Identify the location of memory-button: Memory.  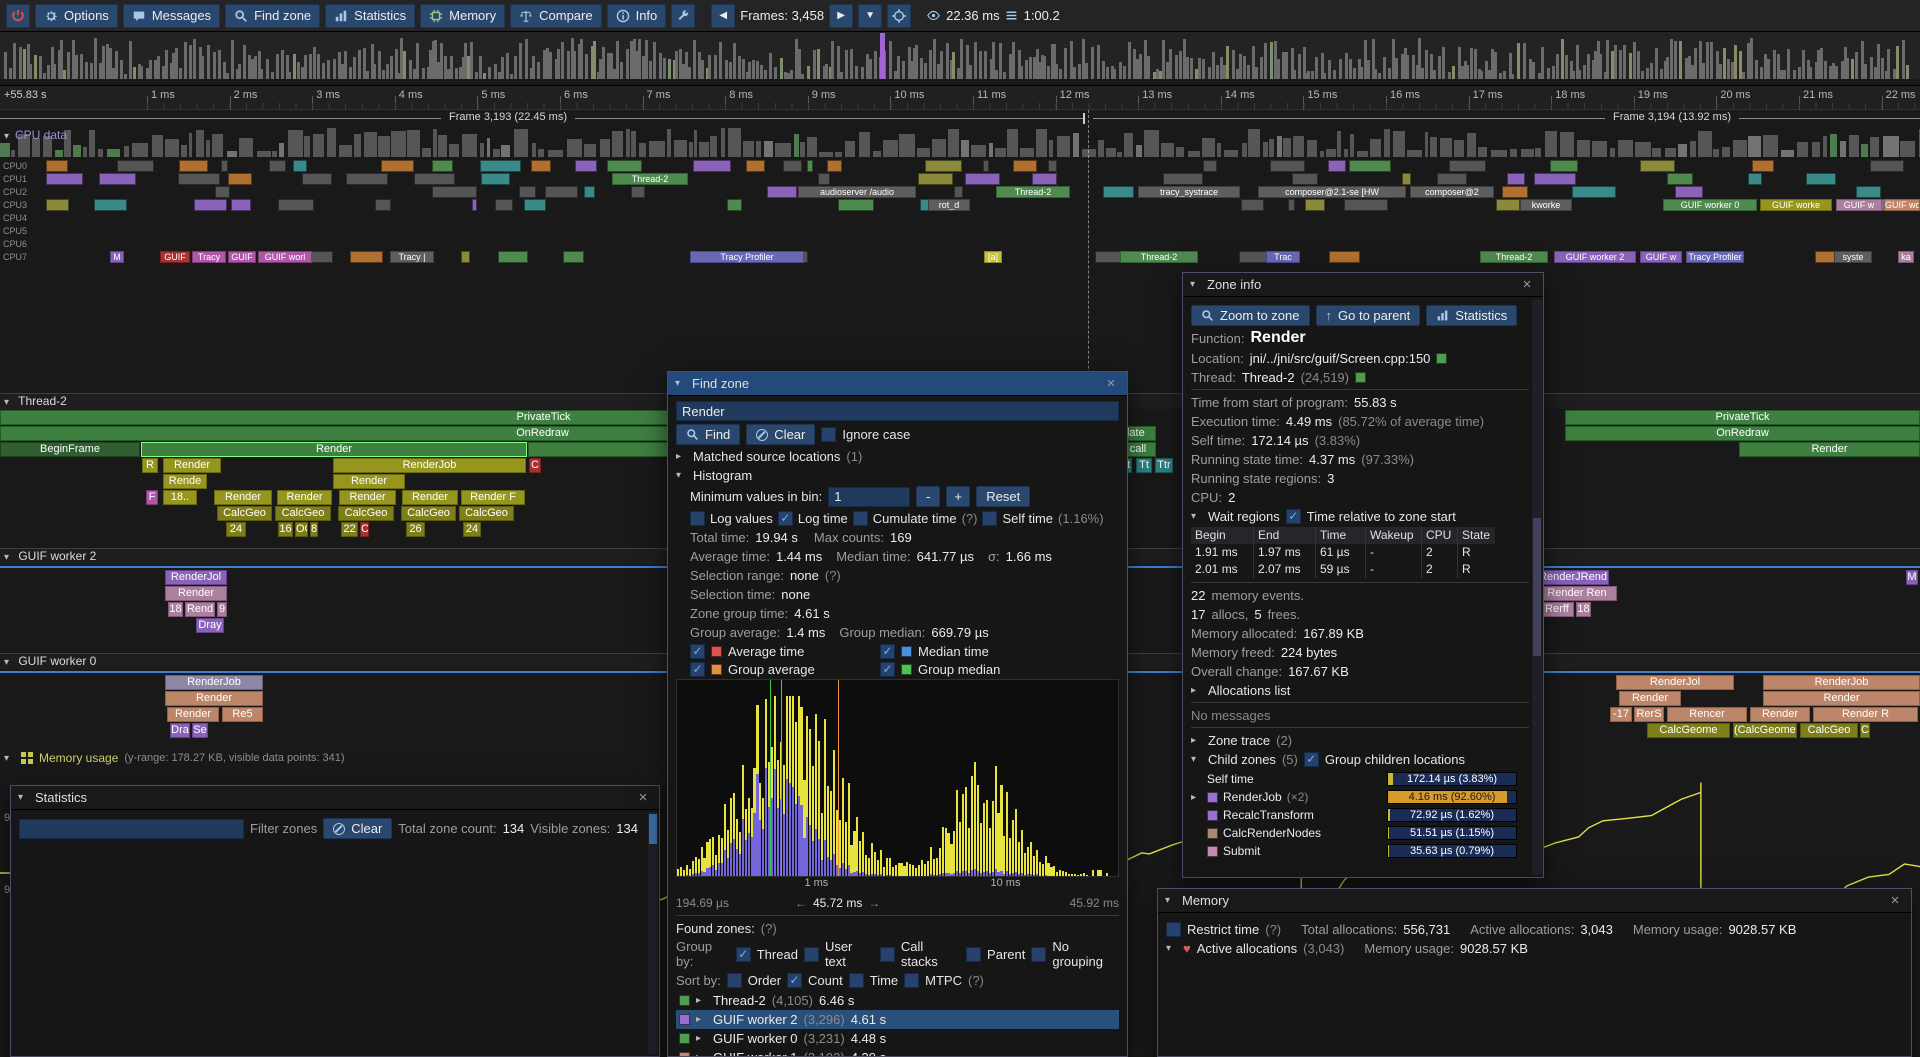
(463, 15).